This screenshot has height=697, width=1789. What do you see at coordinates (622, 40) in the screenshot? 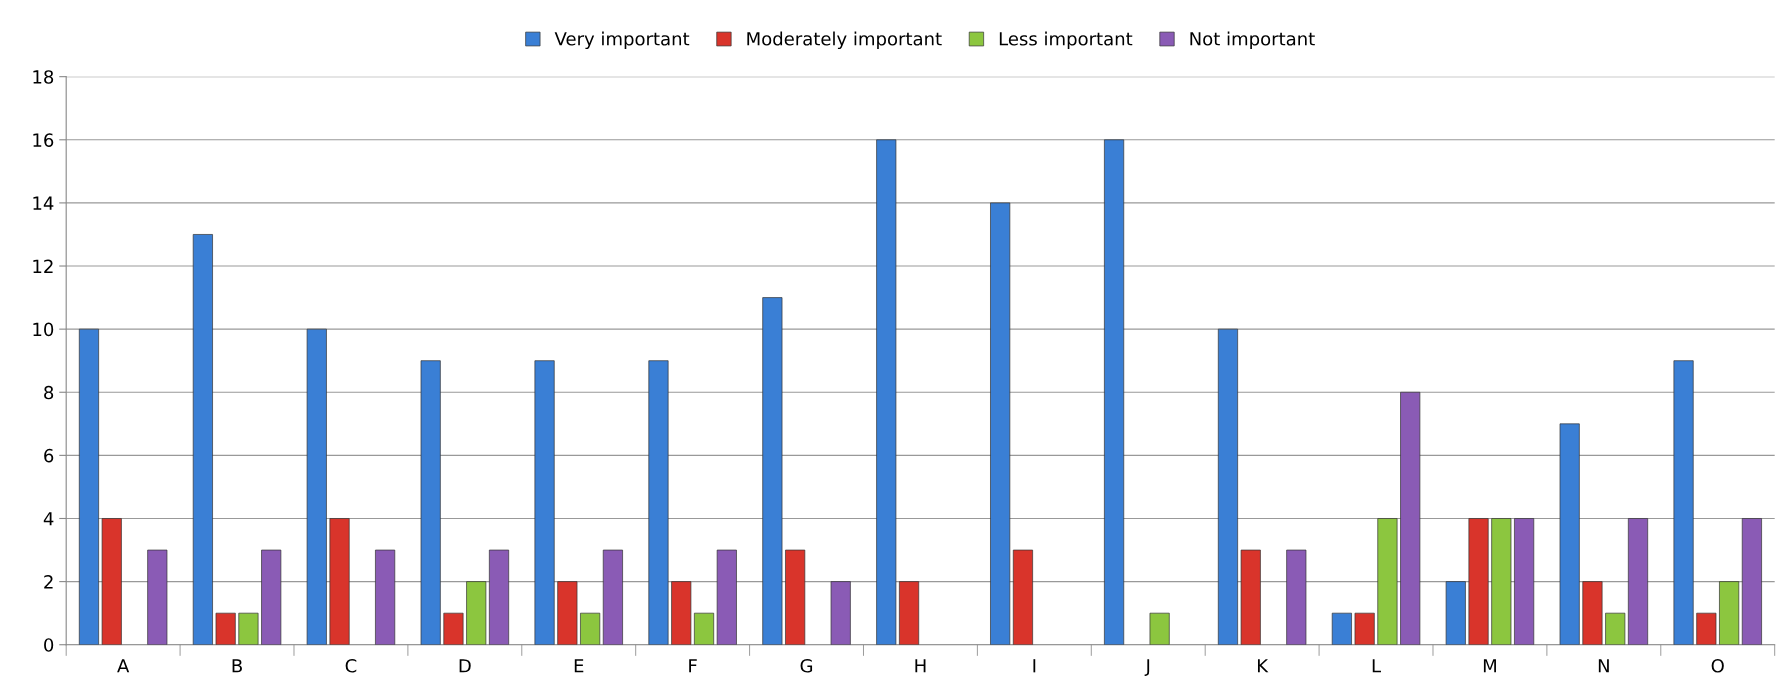
I see `legend-label: Very important` at bounding box center [622, 40].